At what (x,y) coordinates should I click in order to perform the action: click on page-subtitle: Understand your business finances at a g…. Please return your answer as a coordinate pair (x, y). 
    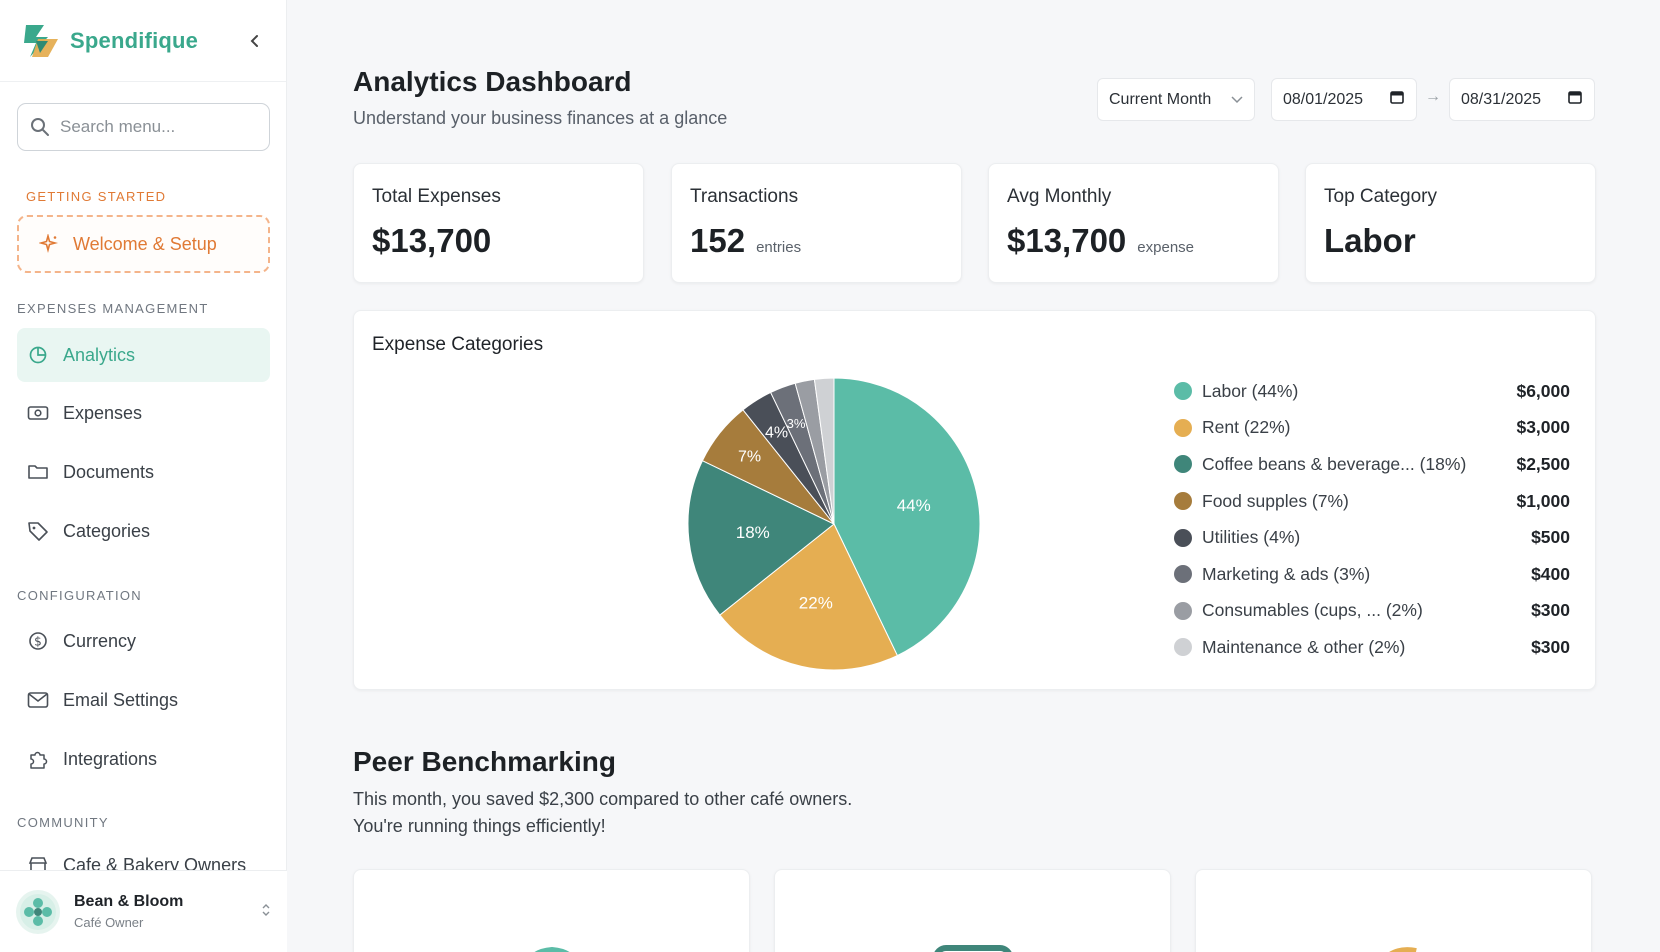
    Looking at the image, I should click on (540, 118).